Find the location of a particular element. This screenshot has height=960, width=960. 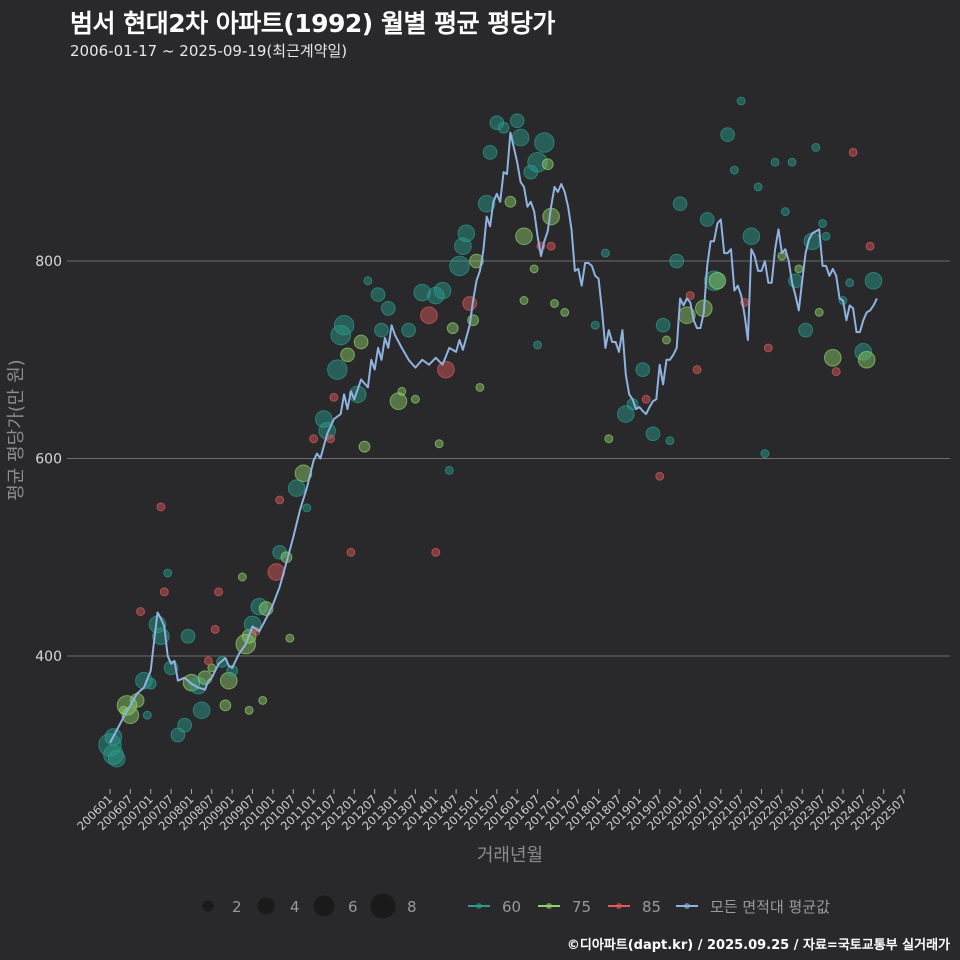

chart-subtitle: 2006-01-17 ~ 2025-09-19(최근계약일) is located at coordinates (209, 51).